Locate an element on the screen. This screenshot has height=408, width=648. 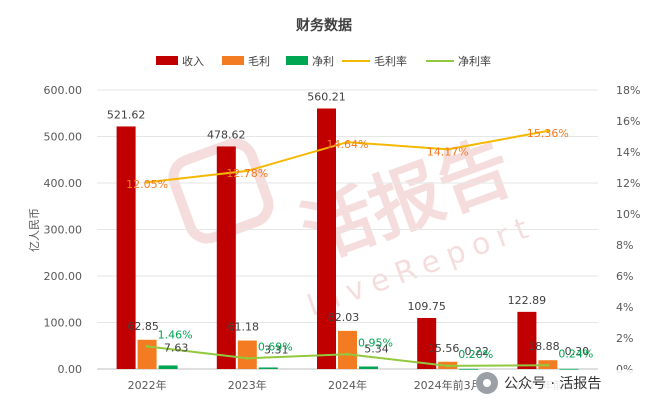
bar-value-label: 521.62 is located at coordinates (126, 114).